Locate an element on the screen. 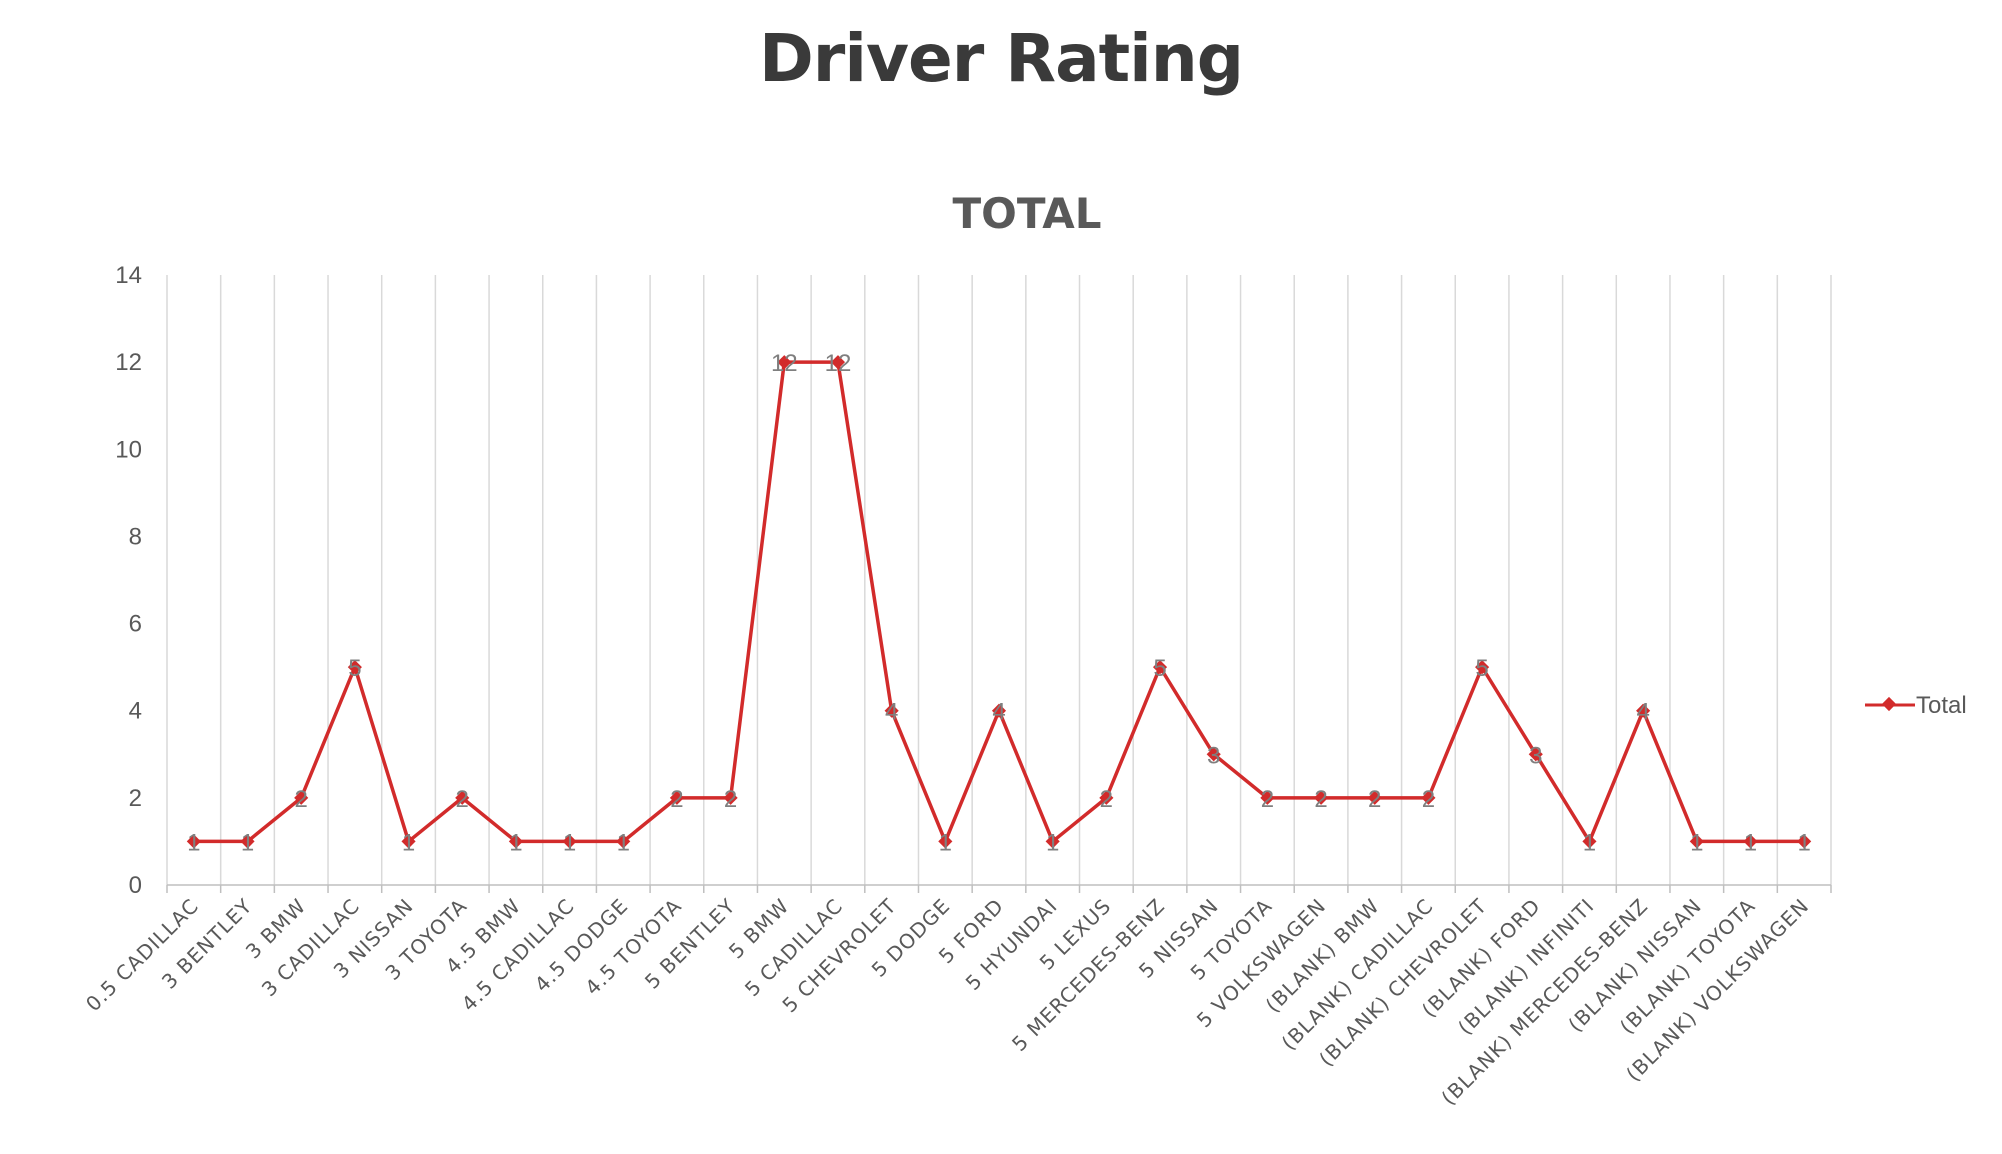  y-tick-label: 2 is located at coordinates (135, 798).